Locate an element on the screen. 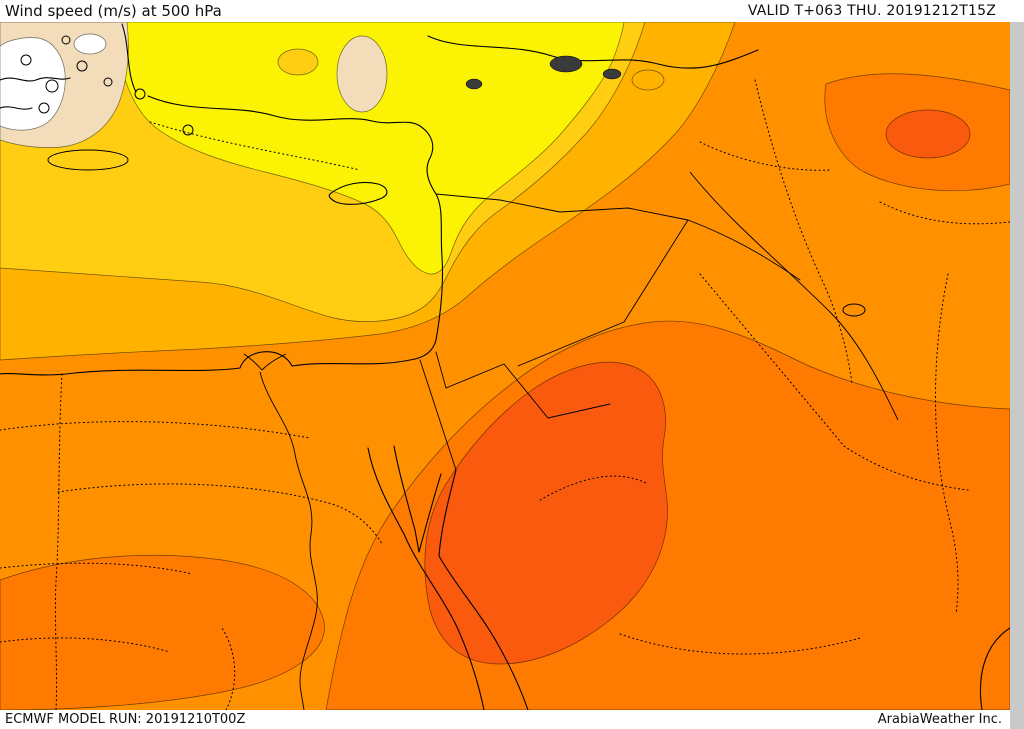  sinai-west-coast is located at coordinates (406, 499).